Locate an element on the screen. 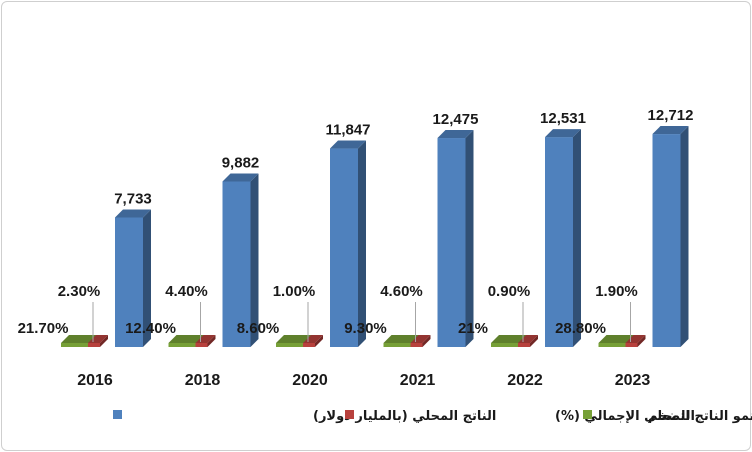  inflation-bar-2021 is located at coordinates (397, 345).